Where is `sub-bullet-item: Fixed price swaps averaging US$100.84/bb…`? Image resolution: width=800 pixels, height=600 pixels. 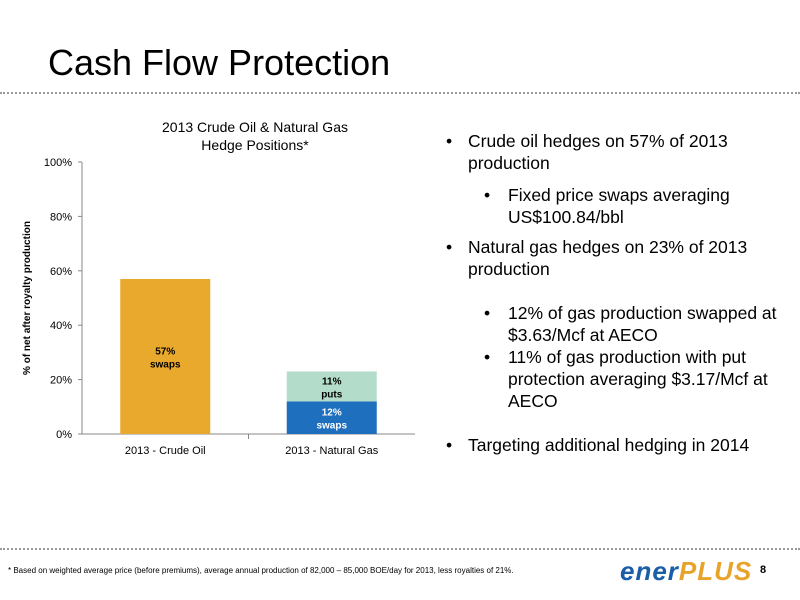
sub-bullet-item: Fixed price swaps averaging US$100.84/bb… is located at coordinates (615, 206).